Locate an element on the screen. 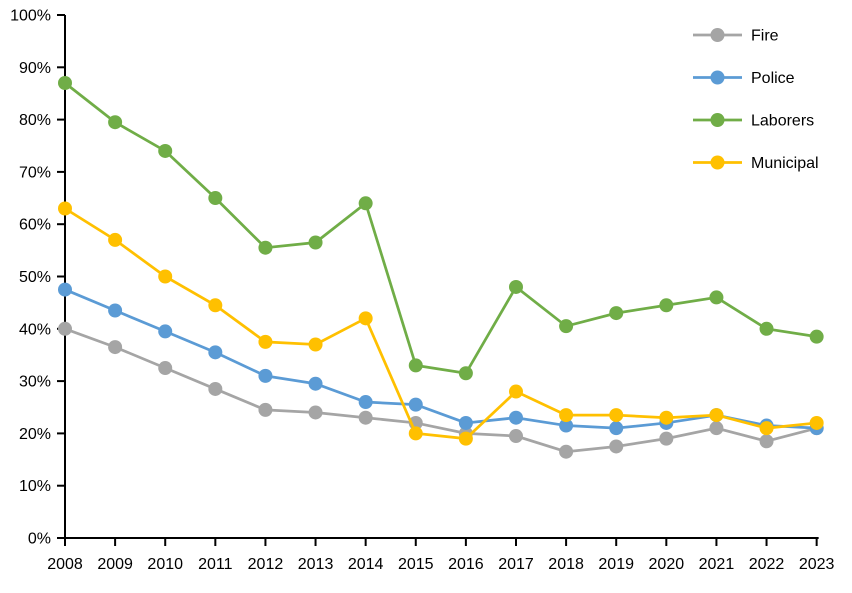 Image resolution: width=852 pixels, height=593 pixels. y-axis-tick-label: 60% is located at coordinates (35, 225).